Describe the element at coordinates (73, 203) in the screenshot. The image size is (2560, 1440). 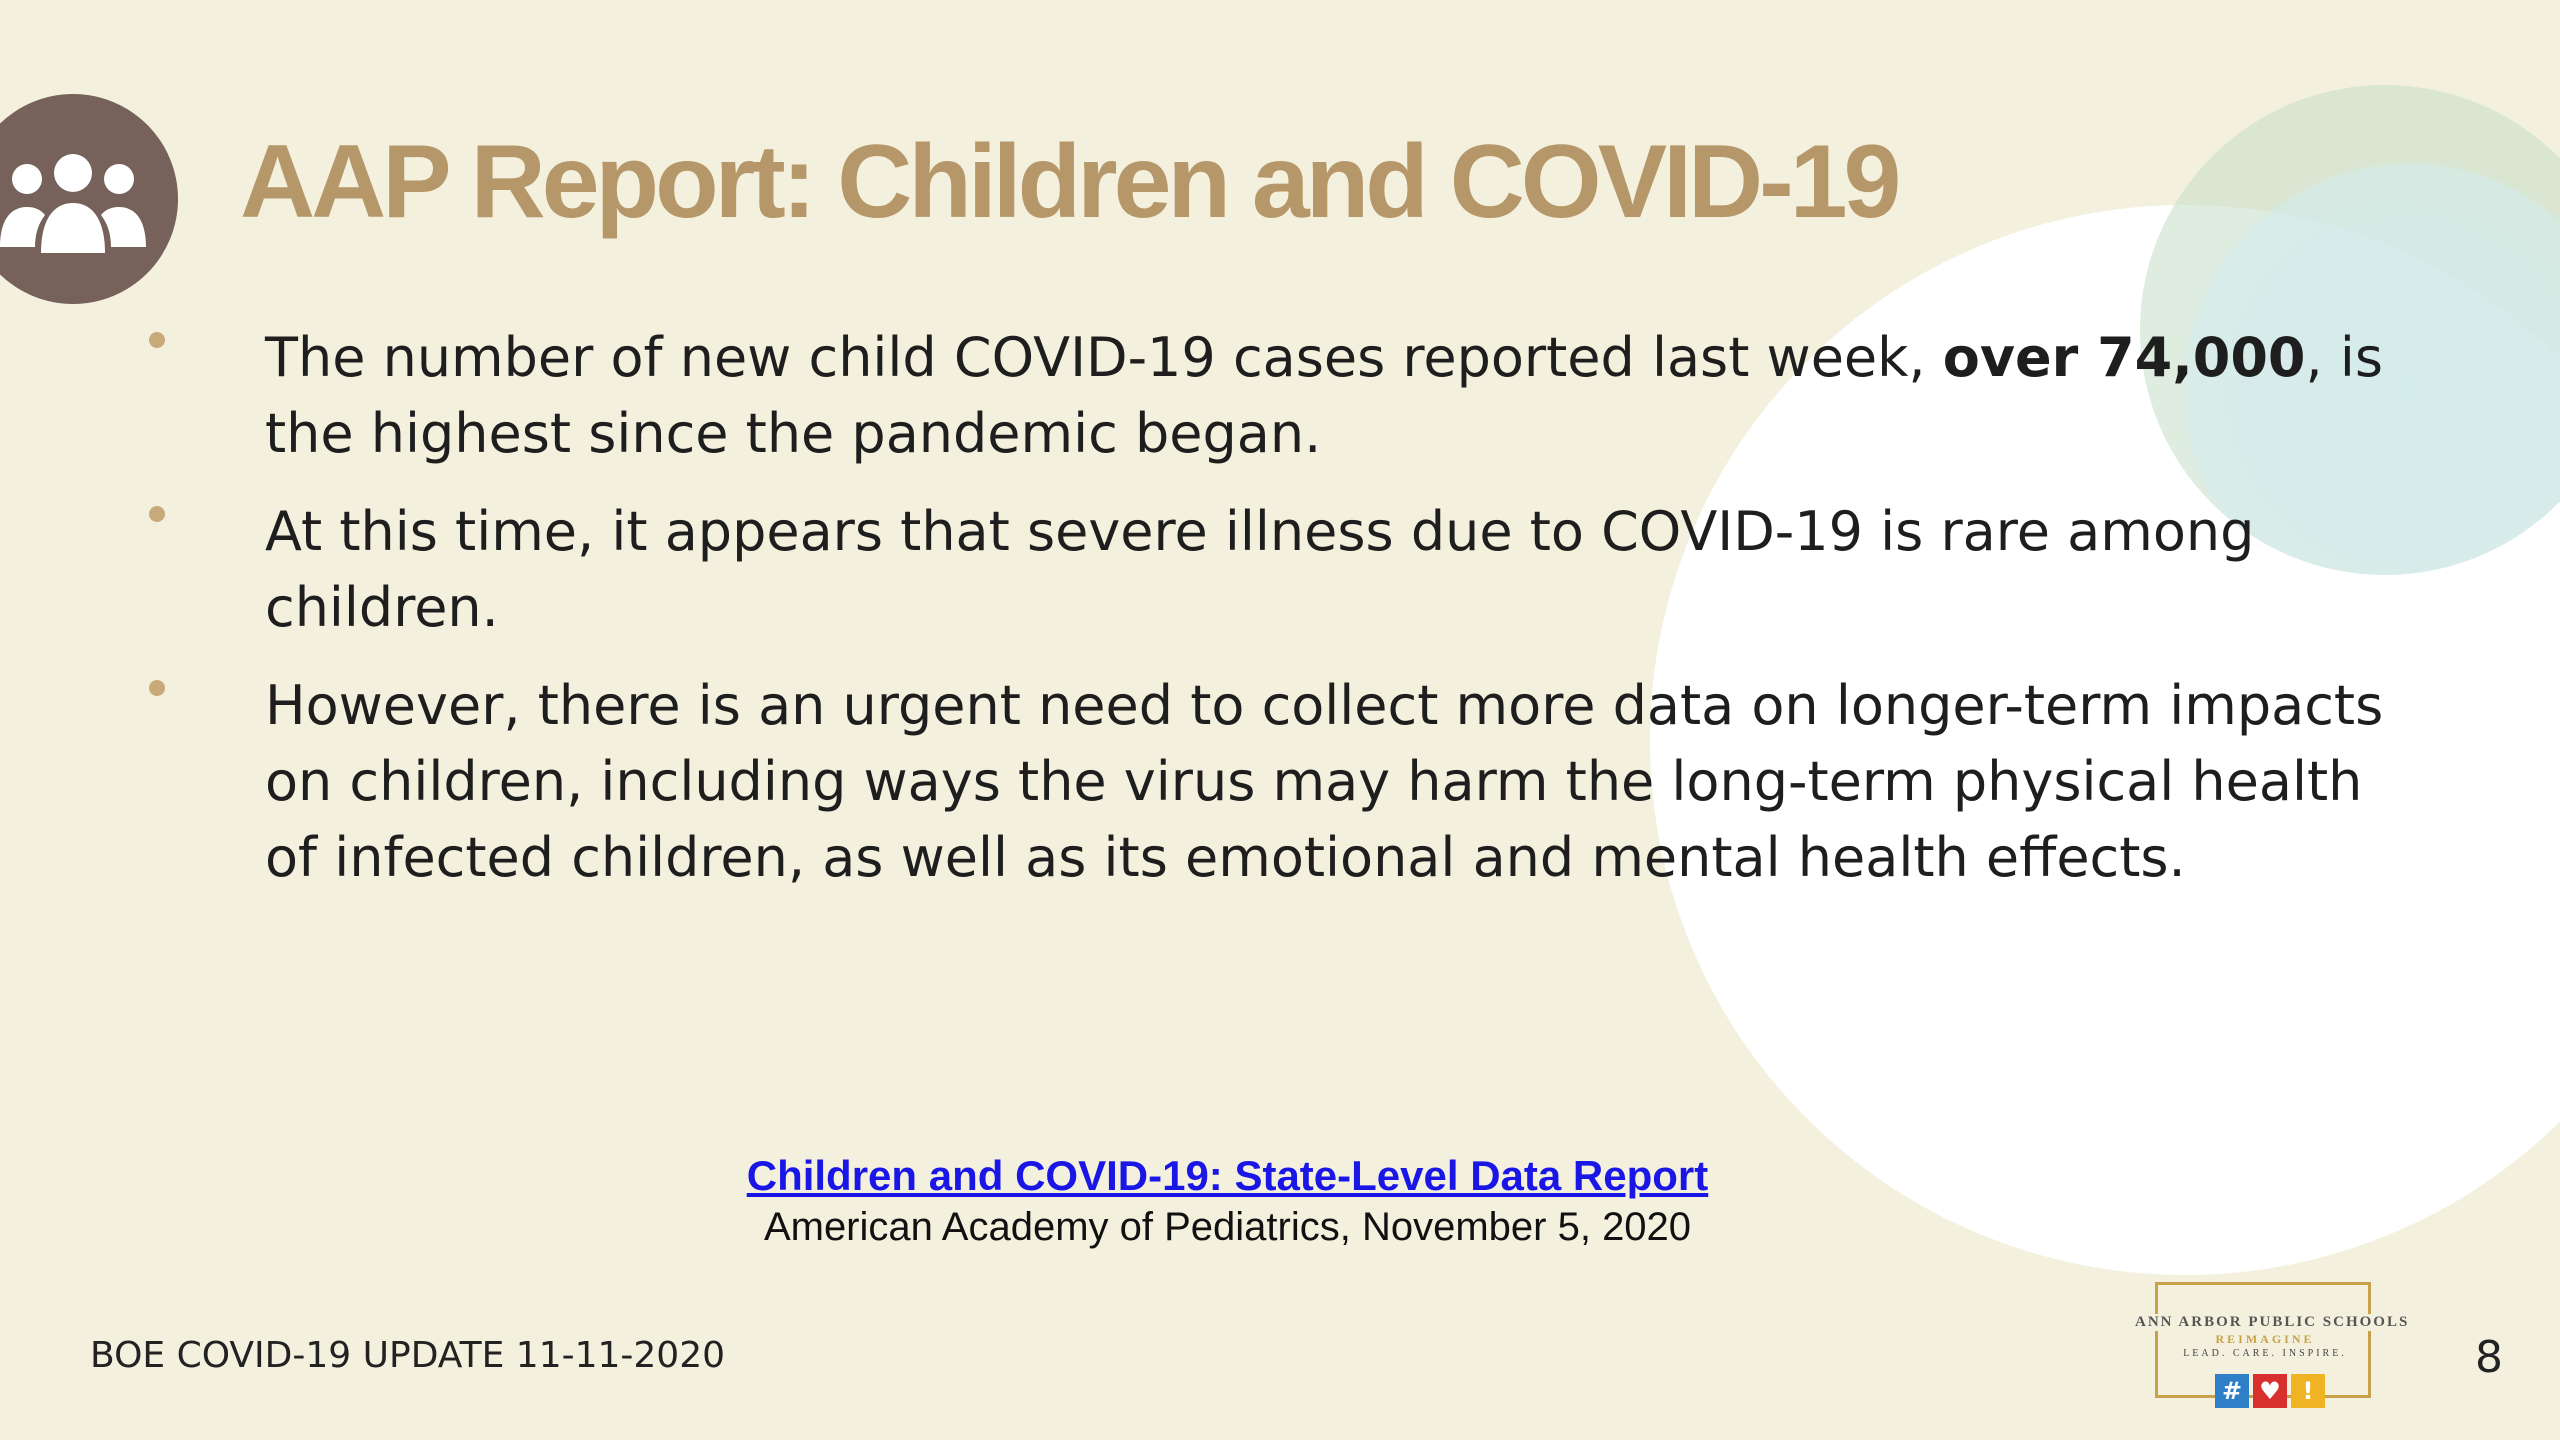
I see `people-group-icon` at that location.